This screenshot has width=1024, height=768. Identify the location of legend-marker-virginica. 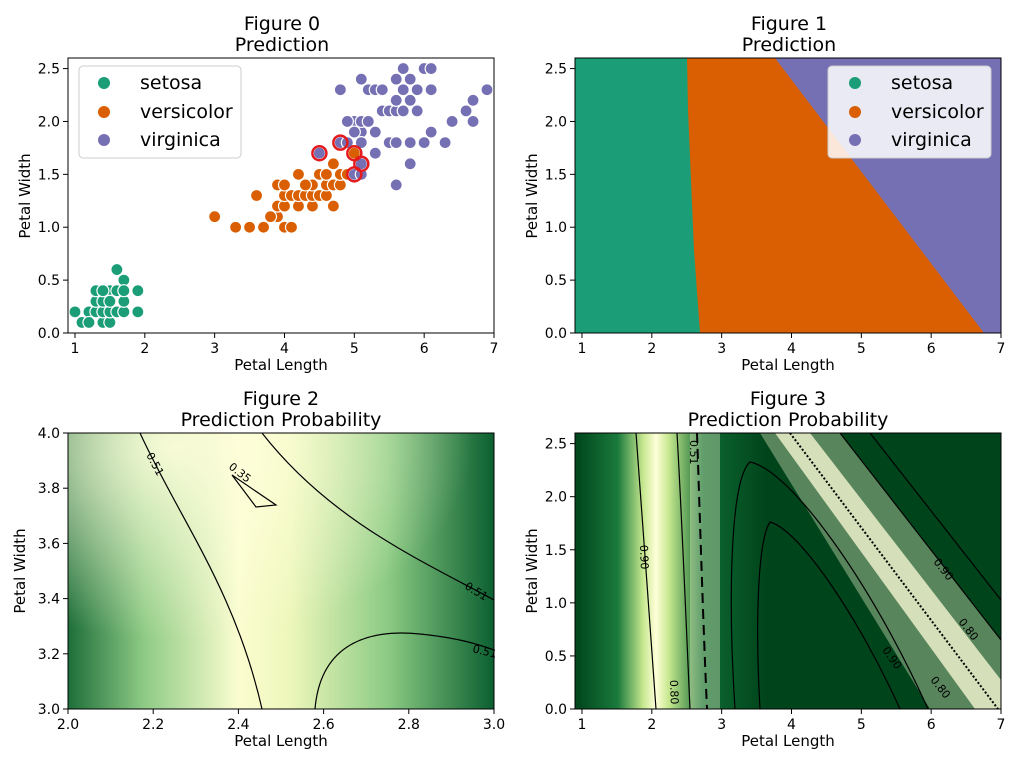
(855, 140).